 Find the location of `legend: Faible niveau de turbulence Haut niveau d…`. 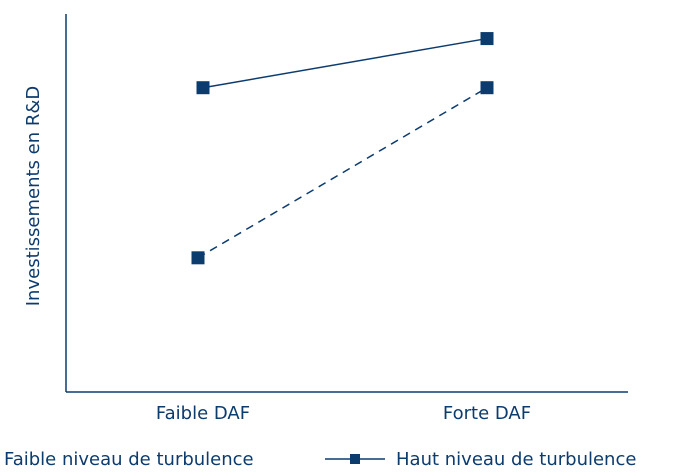

legend: Faible niveau de turbulence Haut niveau d… is located at coordinates (320, 459).